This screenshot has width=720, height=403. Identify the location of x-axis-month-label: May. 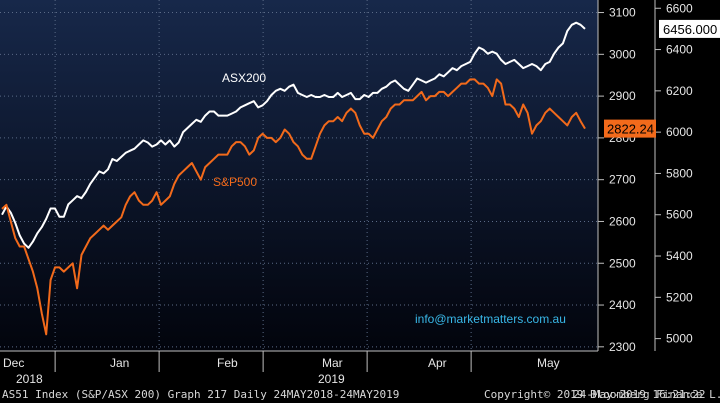
(548, 363).